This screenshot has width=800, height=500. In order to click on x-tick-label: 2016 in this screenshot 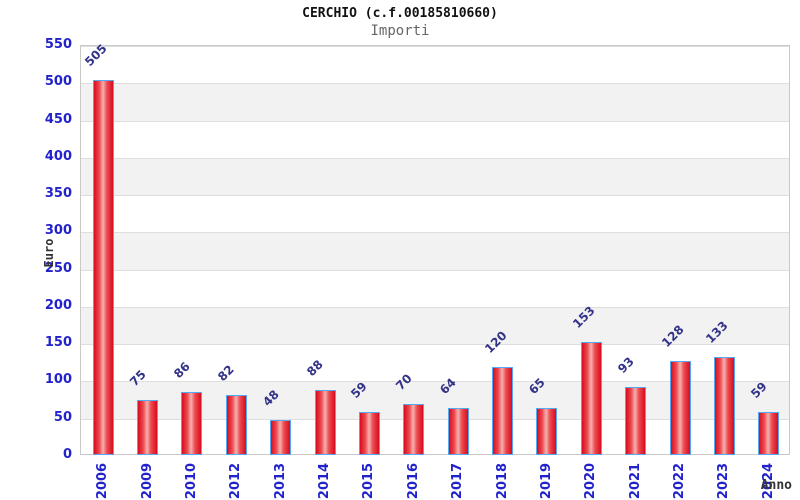, I will do `click(413, 481)`.